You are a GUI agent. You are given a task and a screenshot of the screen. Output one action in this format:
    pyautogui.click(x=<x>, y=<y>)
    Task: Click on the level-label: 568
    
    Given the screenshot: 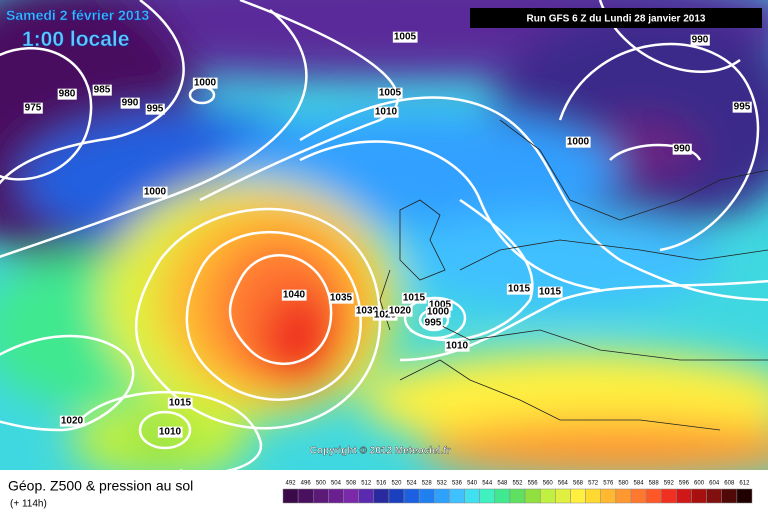 What is the action you would take?
    pyautogui.click(x=578, y=484)
    